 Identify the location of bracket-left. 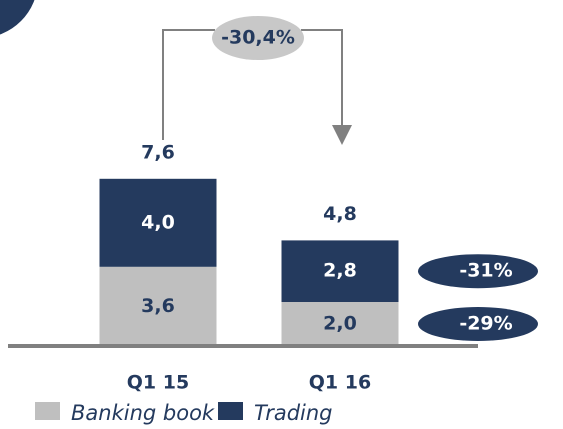
(188, 84).